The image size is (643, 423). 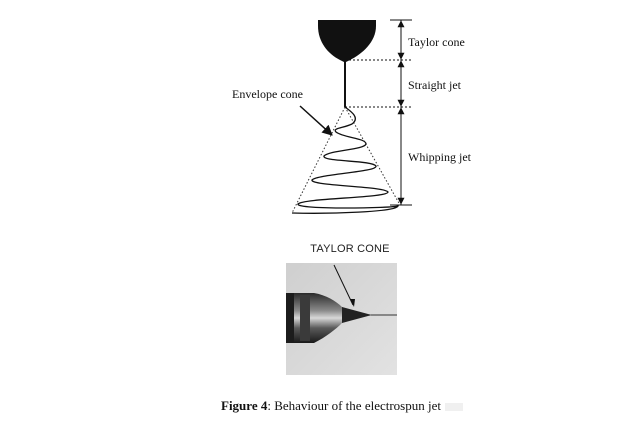 I want to click on photo-title: TAYLOR CONE, so click(x=350, y=249).